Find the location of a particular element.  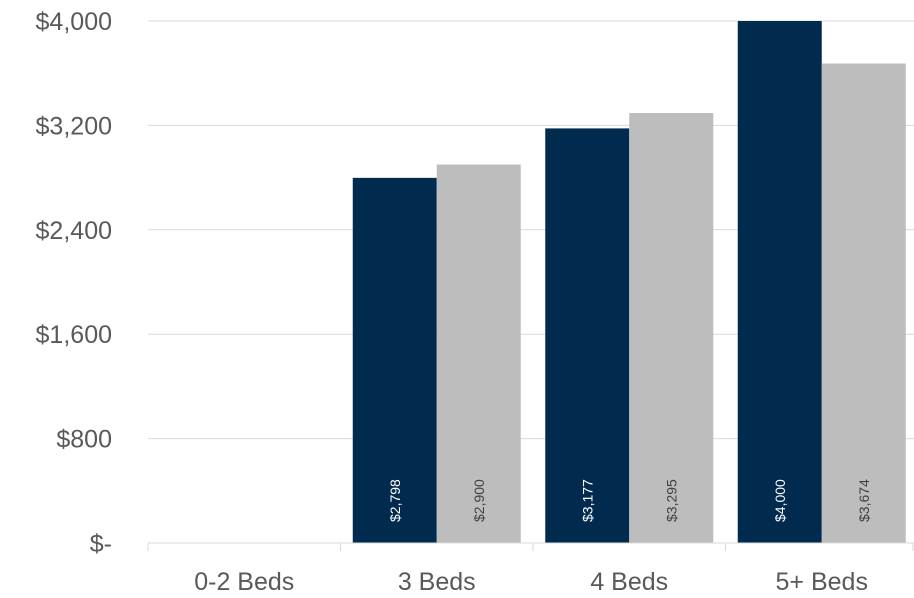

x-tick-label: 5+ Beds is located at coordinates (822, 582).